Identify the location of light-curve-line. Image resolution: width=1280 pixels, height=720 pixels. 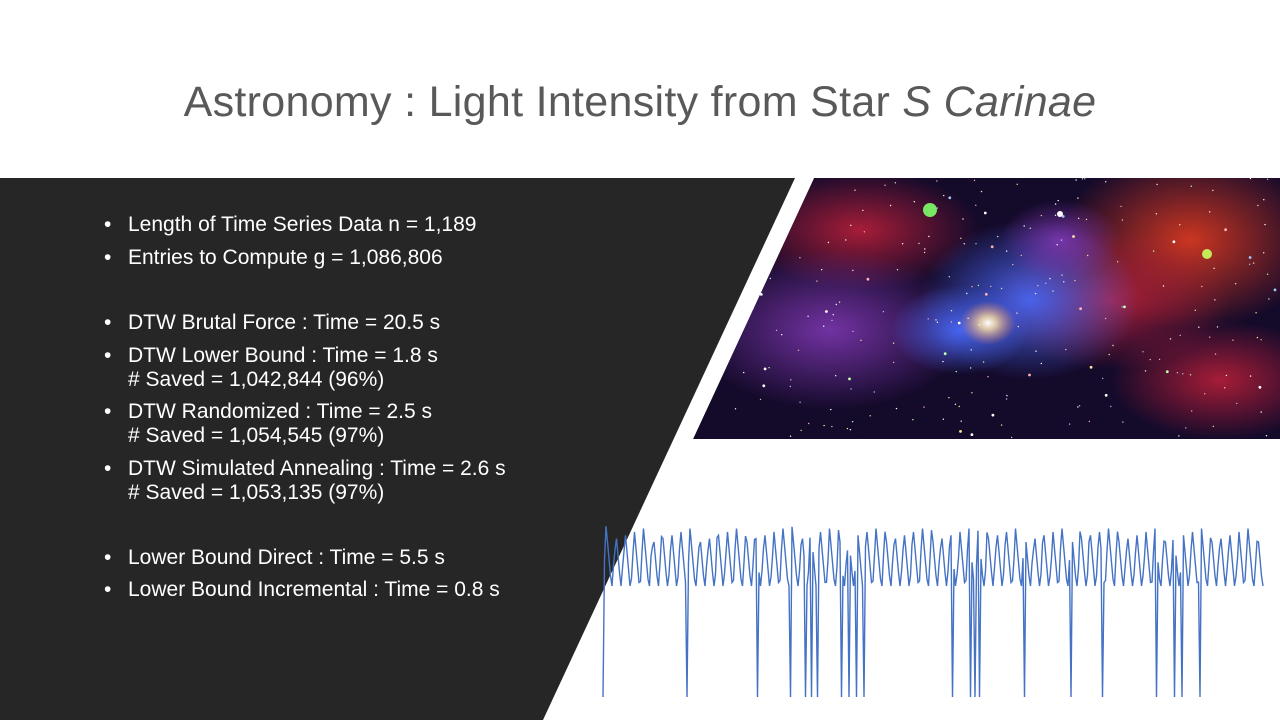
(933, 612).